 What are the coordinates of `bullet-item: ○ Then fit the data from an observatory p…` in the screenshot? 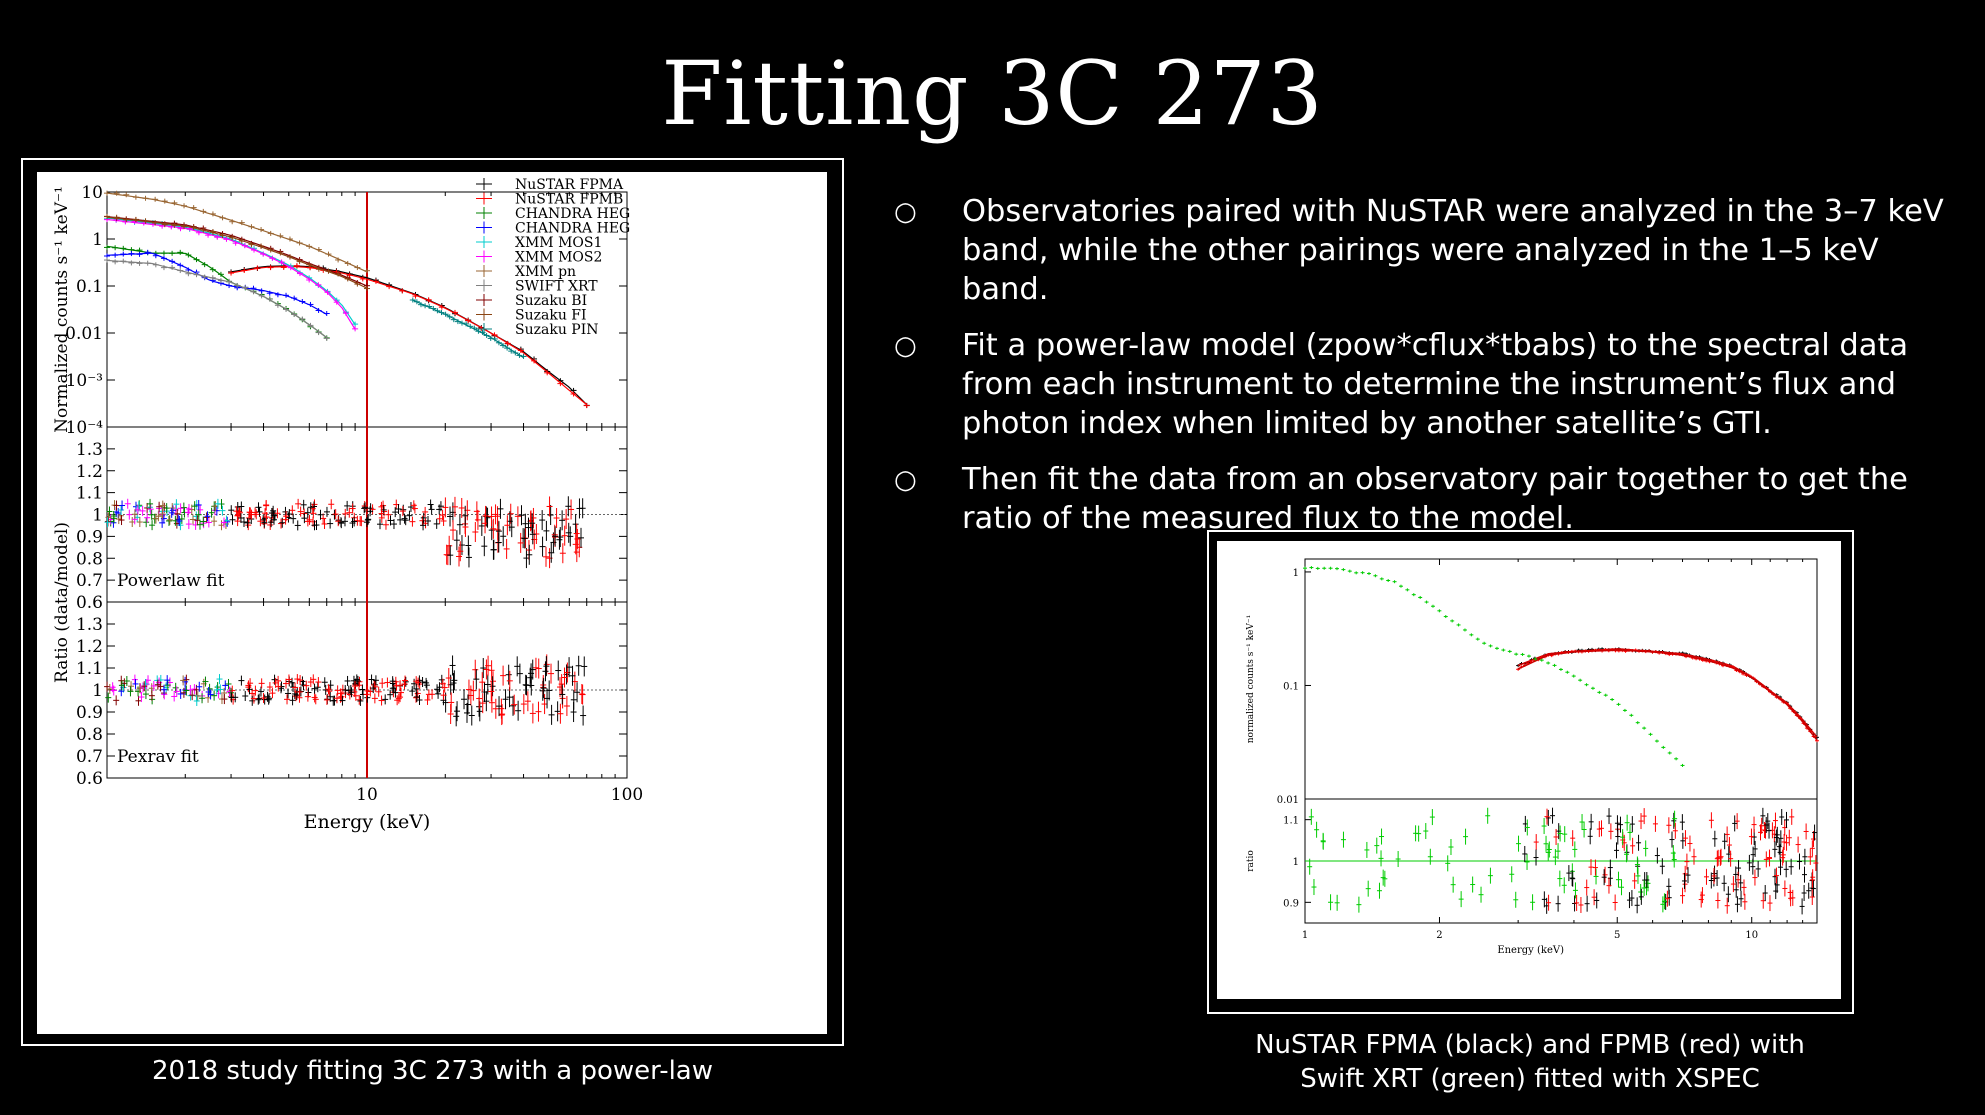 It's located at (1430, 499).